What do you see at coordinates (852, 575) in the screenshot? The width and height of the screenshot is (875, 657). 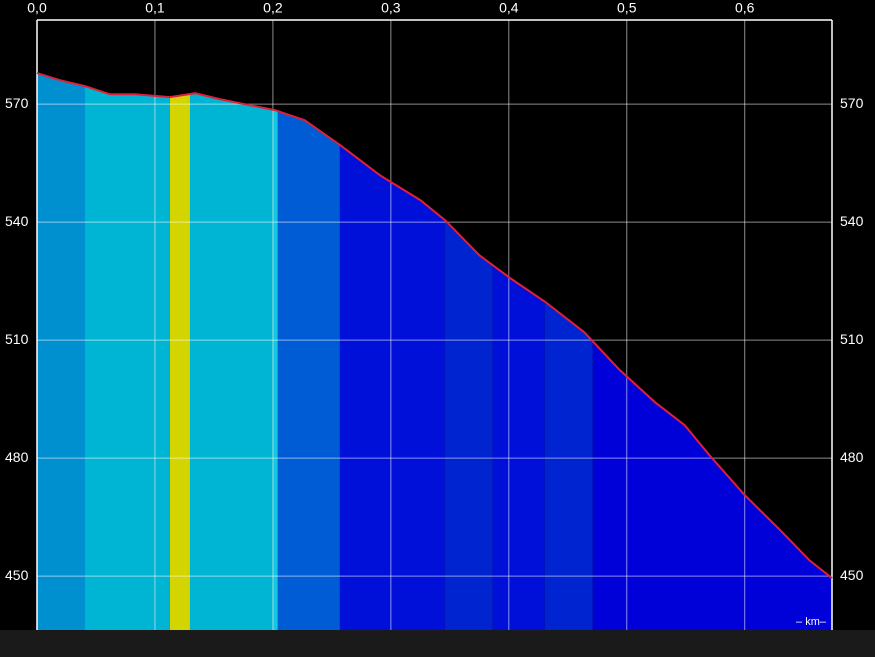 I see `y-tick-label-right: 450` at bounding box center [852, 575].